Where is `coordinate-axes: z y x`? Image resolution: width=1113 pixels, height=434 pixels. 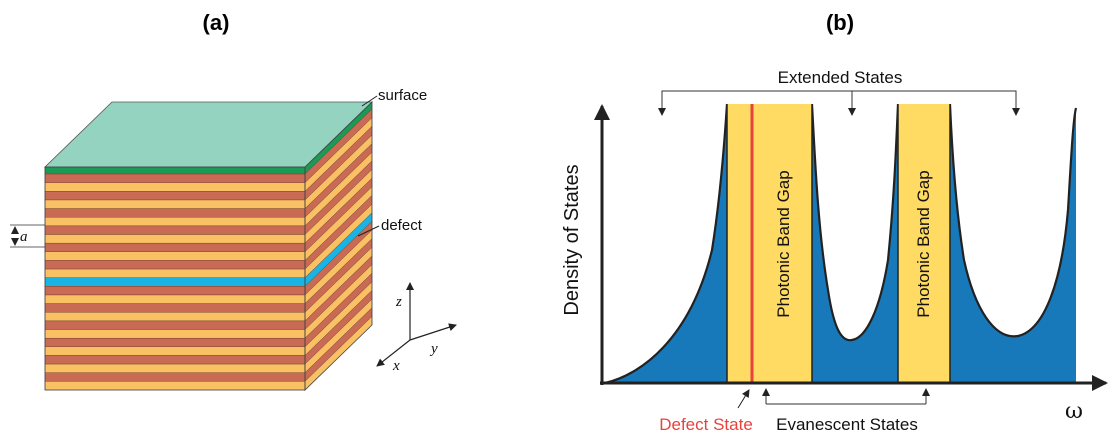 coordinate-axes: z y x is located at coordinates (416, 328).